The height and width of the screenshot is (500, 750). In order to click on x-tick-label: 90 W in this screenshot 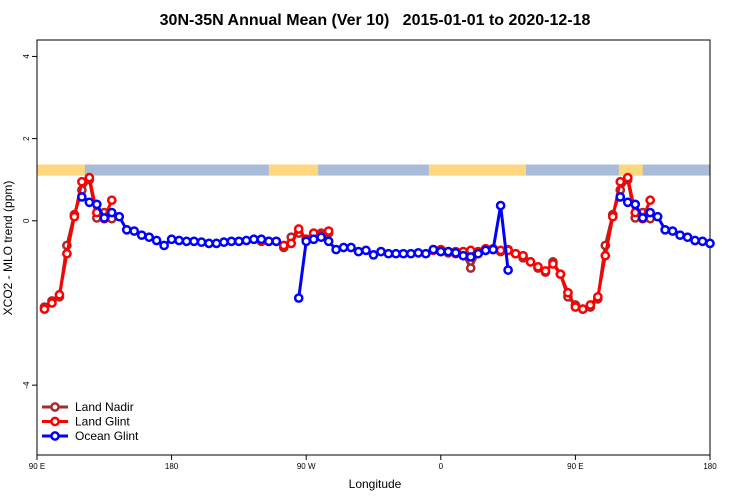, I will do `click(306, 466)`.